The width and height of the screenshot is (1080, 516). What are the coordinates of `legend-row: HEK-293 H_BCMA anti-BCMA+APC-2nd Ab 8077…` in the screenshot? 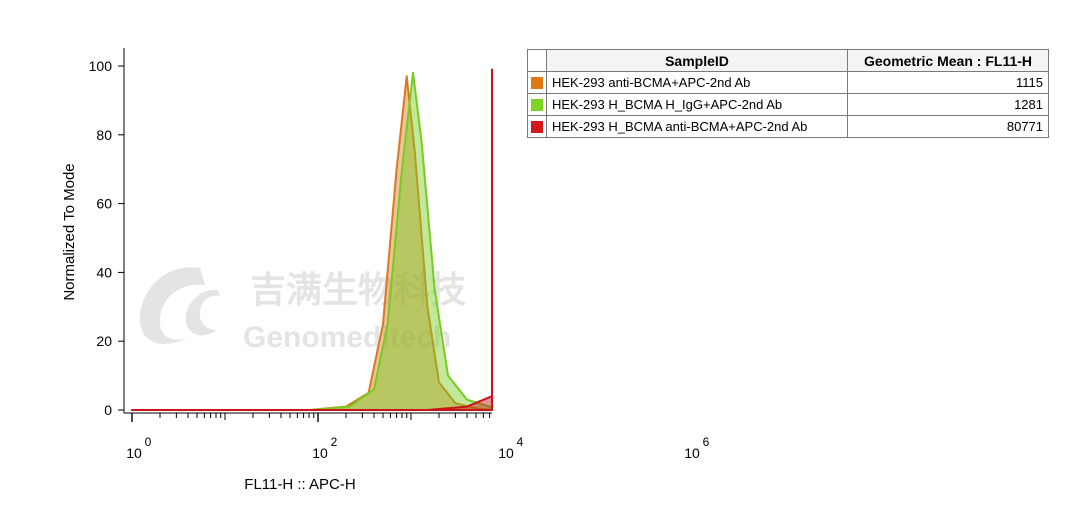 It's located at (788, 126).